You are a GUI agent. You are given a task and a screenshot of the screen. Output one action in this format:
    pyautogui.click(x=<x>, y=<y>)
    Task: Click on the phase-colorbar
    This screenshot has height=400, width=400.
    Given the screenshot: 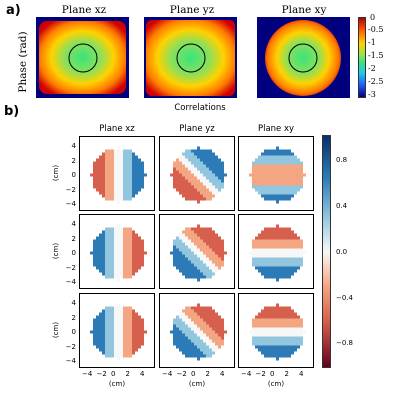 What is the action you would take?
    pyautogui.click(x=362, y=57)
    